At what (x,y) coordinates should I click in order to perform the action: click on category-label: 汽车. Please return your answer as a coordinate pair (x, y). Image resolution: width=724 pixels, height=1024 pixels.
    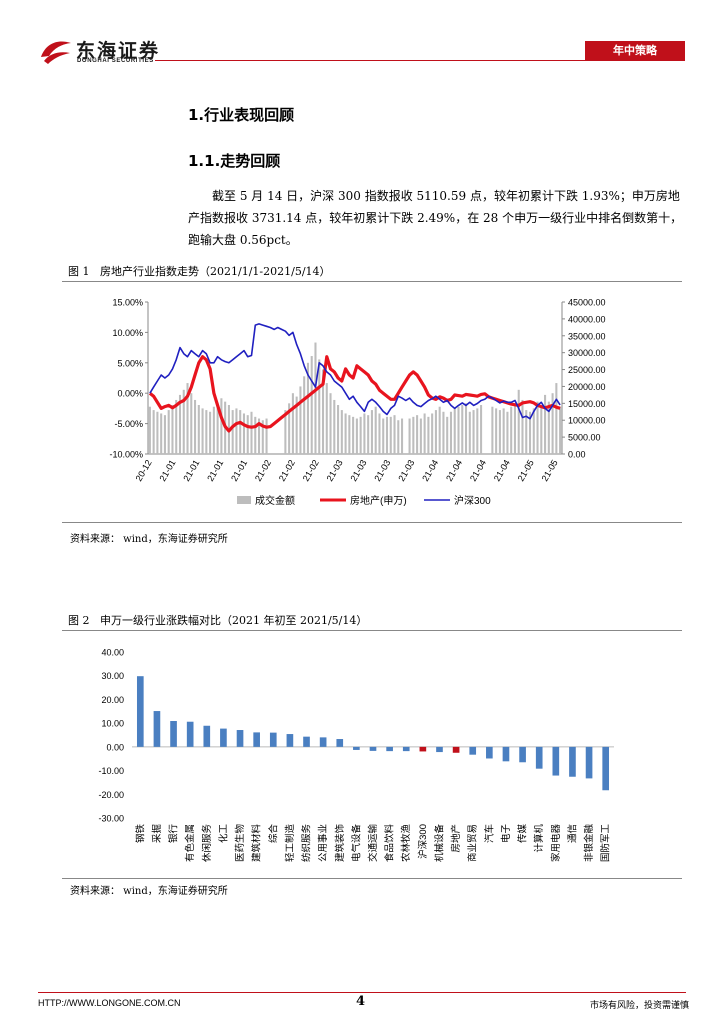
    Looking at the image, I should click on (489, 833).